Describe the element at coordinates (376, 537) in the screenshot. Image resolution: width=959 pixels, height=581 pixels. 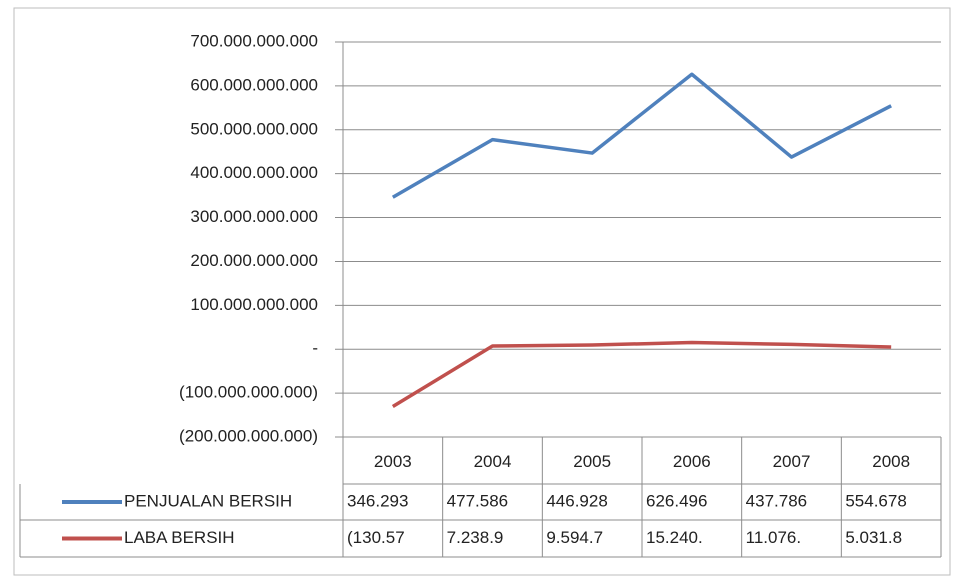
I see `table-value: (130.57` at that location.